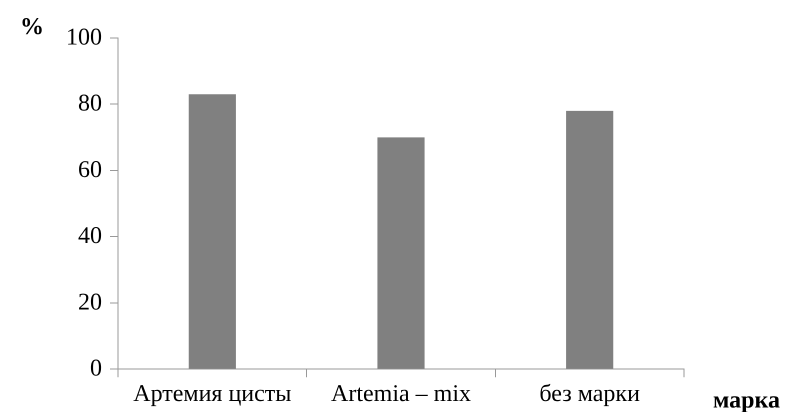 The image size is (792, 420). I want to click on y-tick-label: 40, so click(90, 236).